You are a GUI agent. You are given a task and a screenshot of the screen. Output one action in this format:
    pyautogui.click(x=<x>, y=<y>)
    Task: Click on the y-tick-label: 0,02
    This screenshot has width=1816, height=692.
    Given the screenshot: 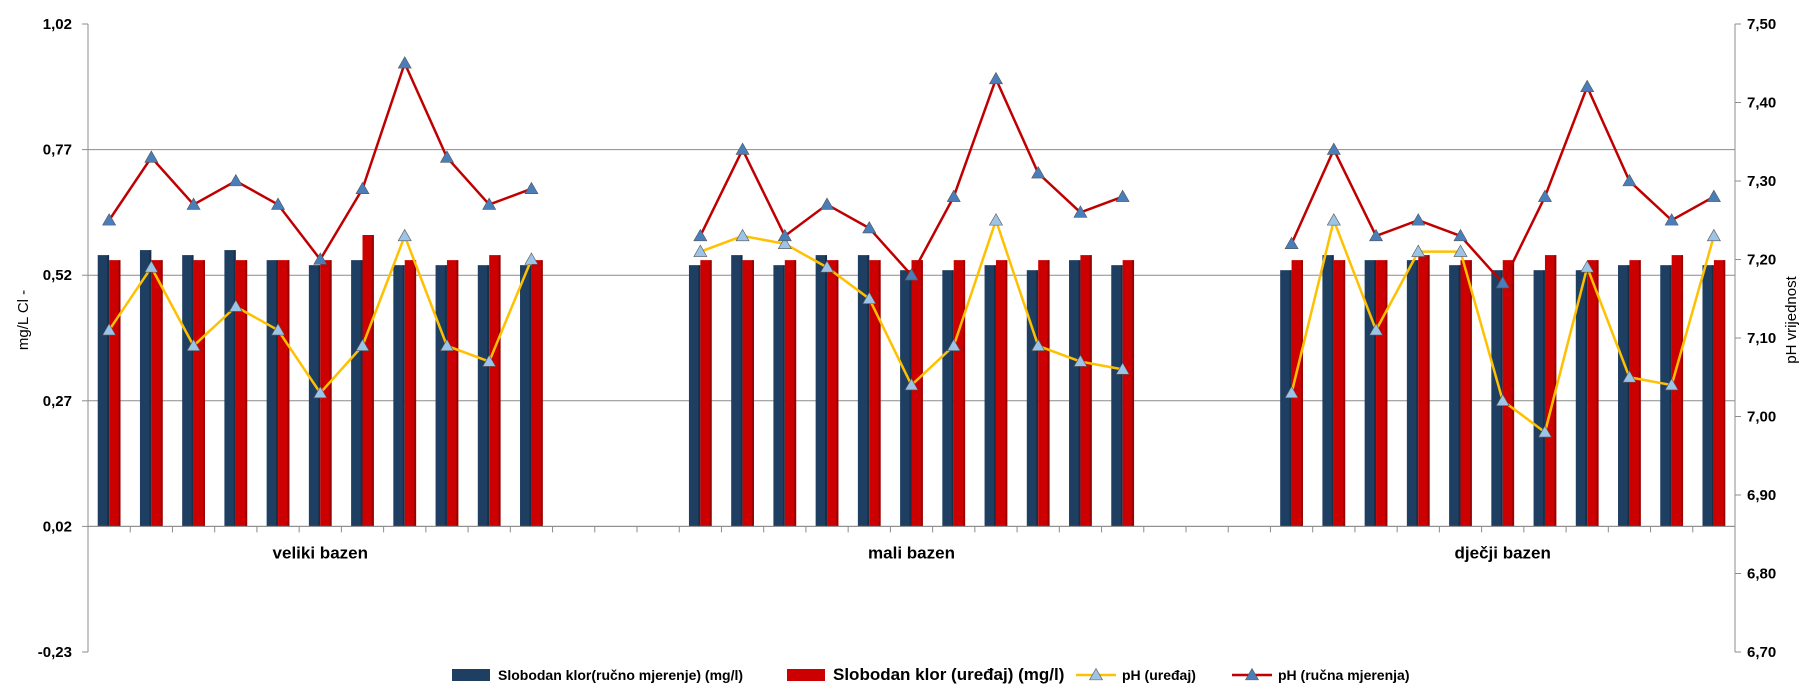 What is the action you would take?
    pyautogui.click(x=57, y=526)
    